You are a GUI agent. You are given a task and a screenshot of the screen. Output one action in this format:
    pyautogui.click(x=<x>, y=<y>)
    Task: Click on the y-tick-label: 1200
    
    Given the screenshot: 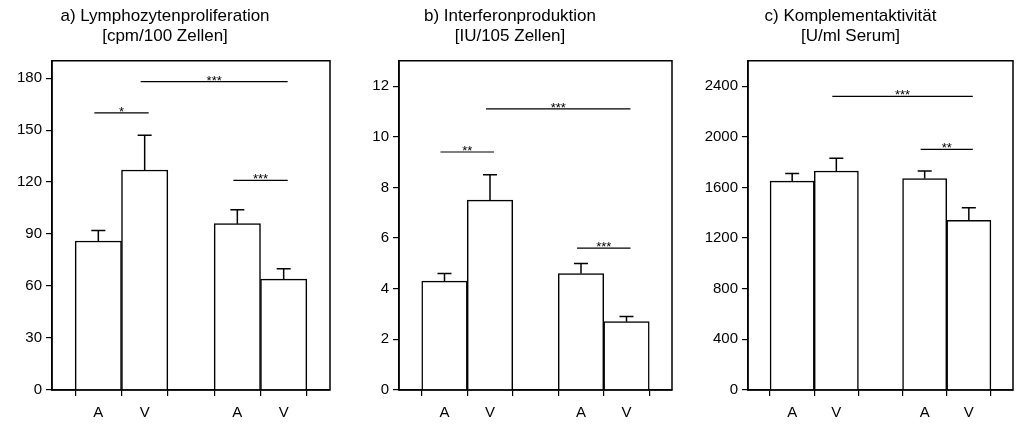 What is the action you would take?
    pyautogui.click(x=721, y=237)
    